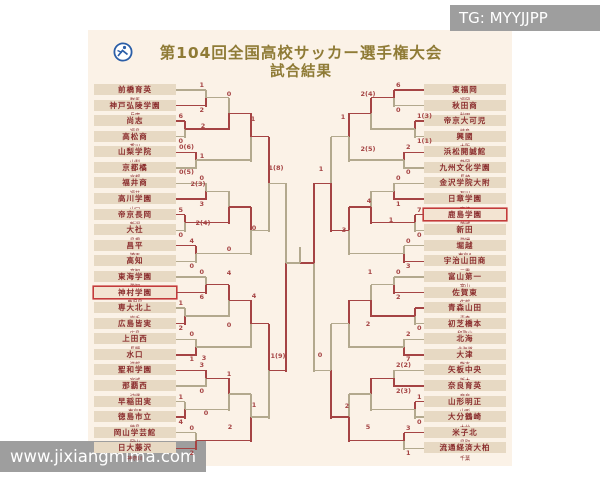 The height and width of the screenshot is (480, 600). Describe the element at coordinates (465, 370) in the screenshot. I see `team-box: 矢板中央` at that location.